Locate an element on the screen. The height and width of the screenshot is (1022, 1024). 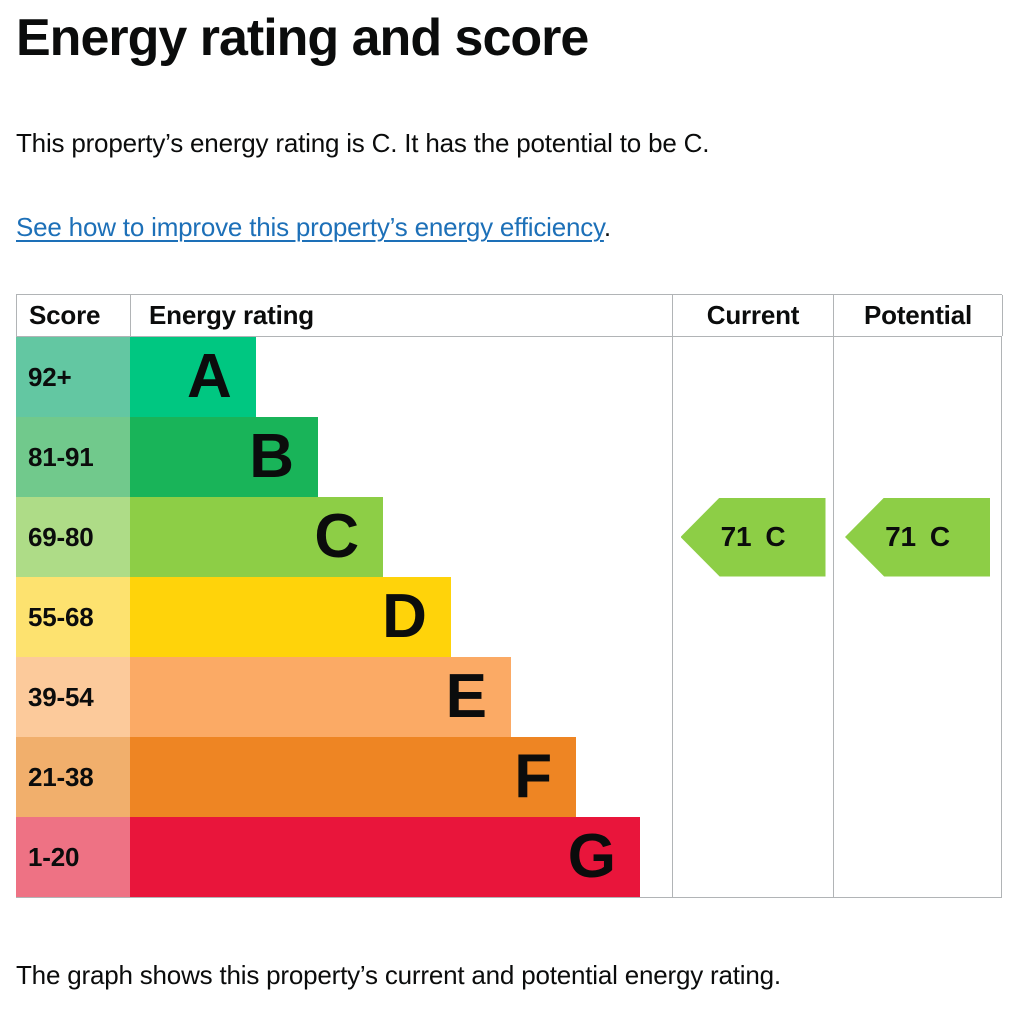
column-header-current: Current is located at coordinates (753, 315).